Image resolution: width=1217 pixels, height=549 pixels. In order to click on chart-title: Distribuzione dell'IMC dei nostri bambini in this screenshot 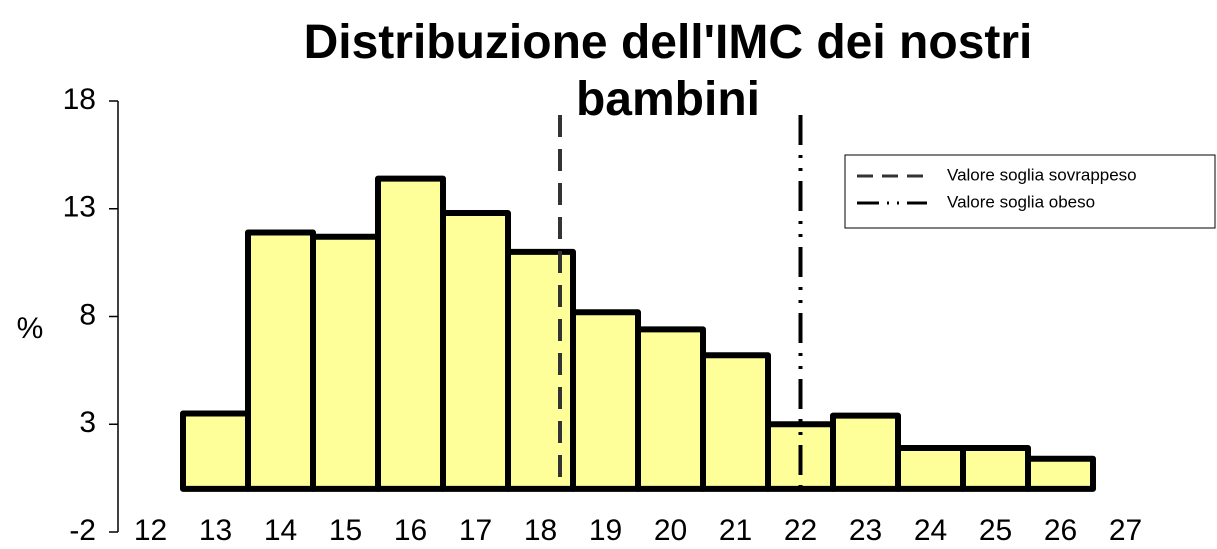, I will do `click(668, 71)`.